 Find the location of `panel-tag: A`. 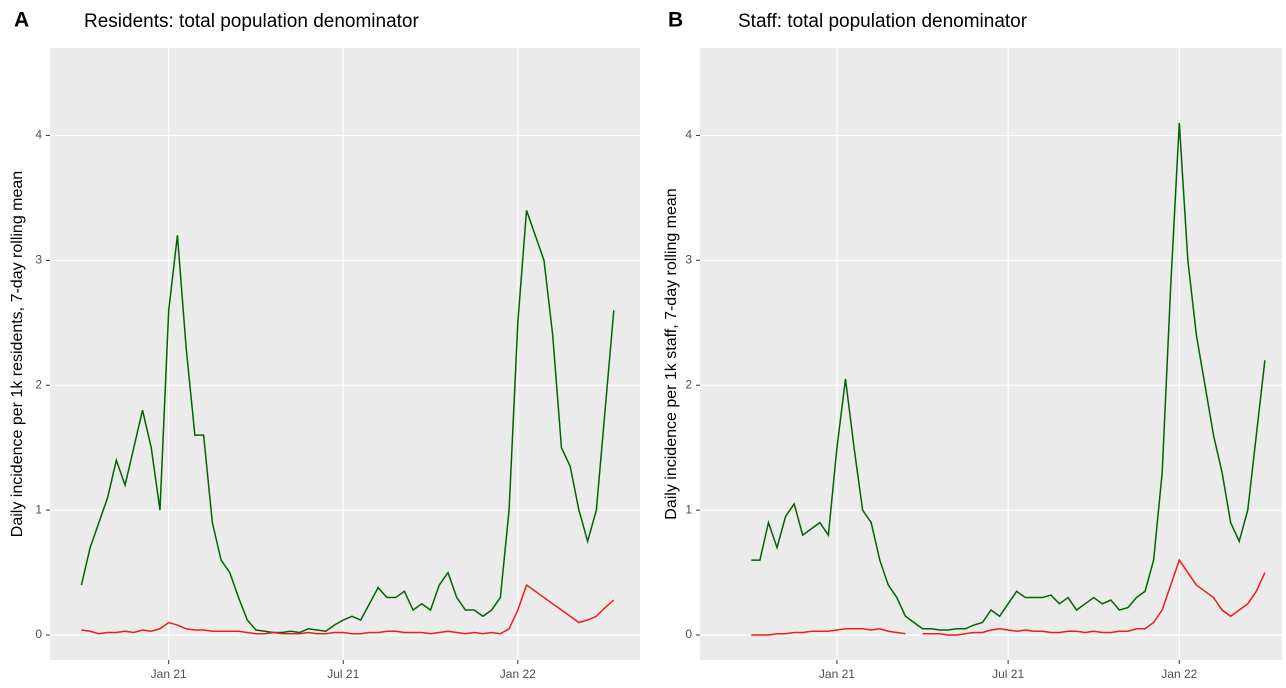

panel-tag: A is located at coordinates (21, 20).